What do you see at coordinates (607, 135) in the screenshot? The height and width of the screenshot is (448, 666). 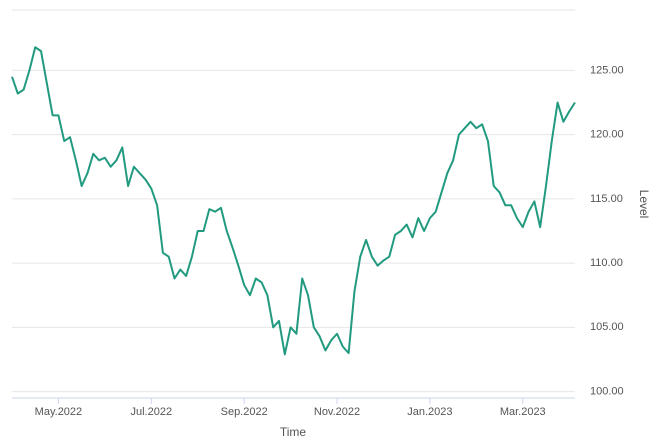 I see `y-tick-label: 120.00` at bounding box center [607, 135].